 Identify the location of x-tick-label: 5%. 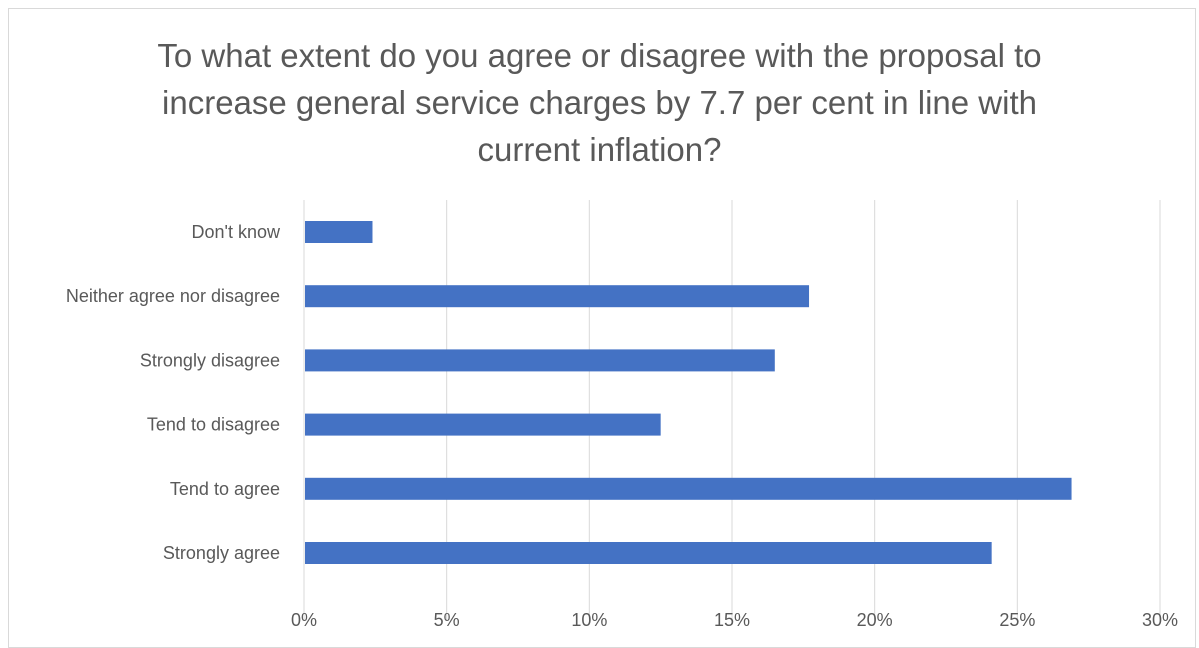
(447, 620).